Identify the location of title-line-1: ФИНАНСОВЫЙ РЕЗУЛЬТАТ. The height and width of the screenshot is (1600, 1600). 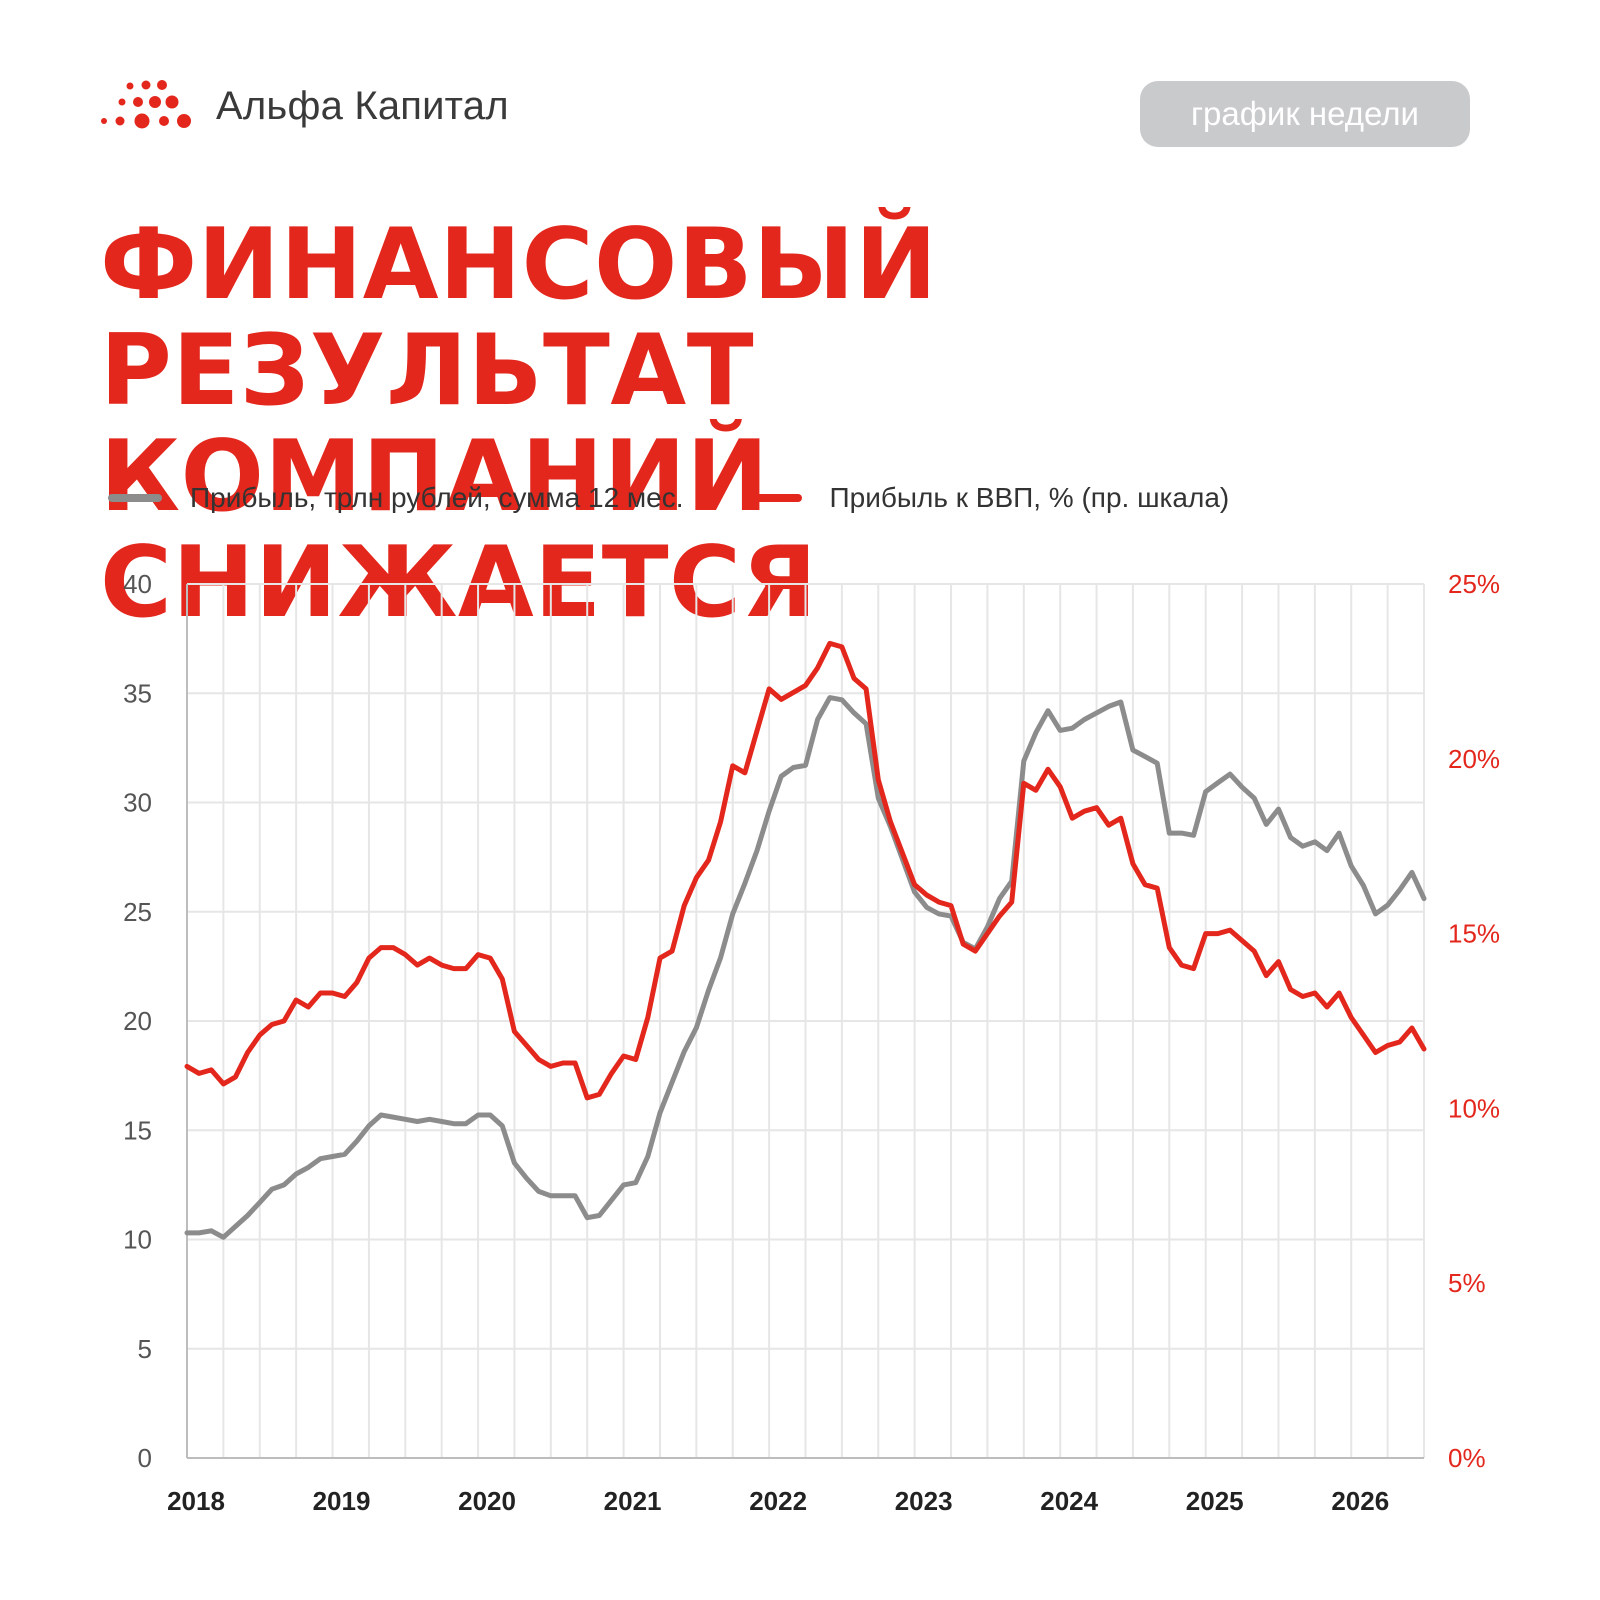
(519, 318).